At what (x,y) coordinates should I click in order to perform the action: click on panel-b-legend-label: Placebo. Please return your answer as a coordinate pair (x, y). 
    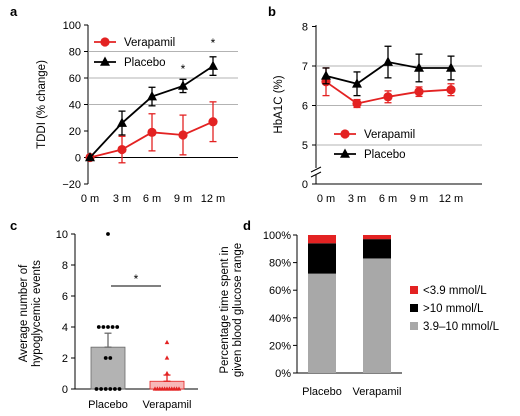
    Looking at the image, I should click on (385, 155).